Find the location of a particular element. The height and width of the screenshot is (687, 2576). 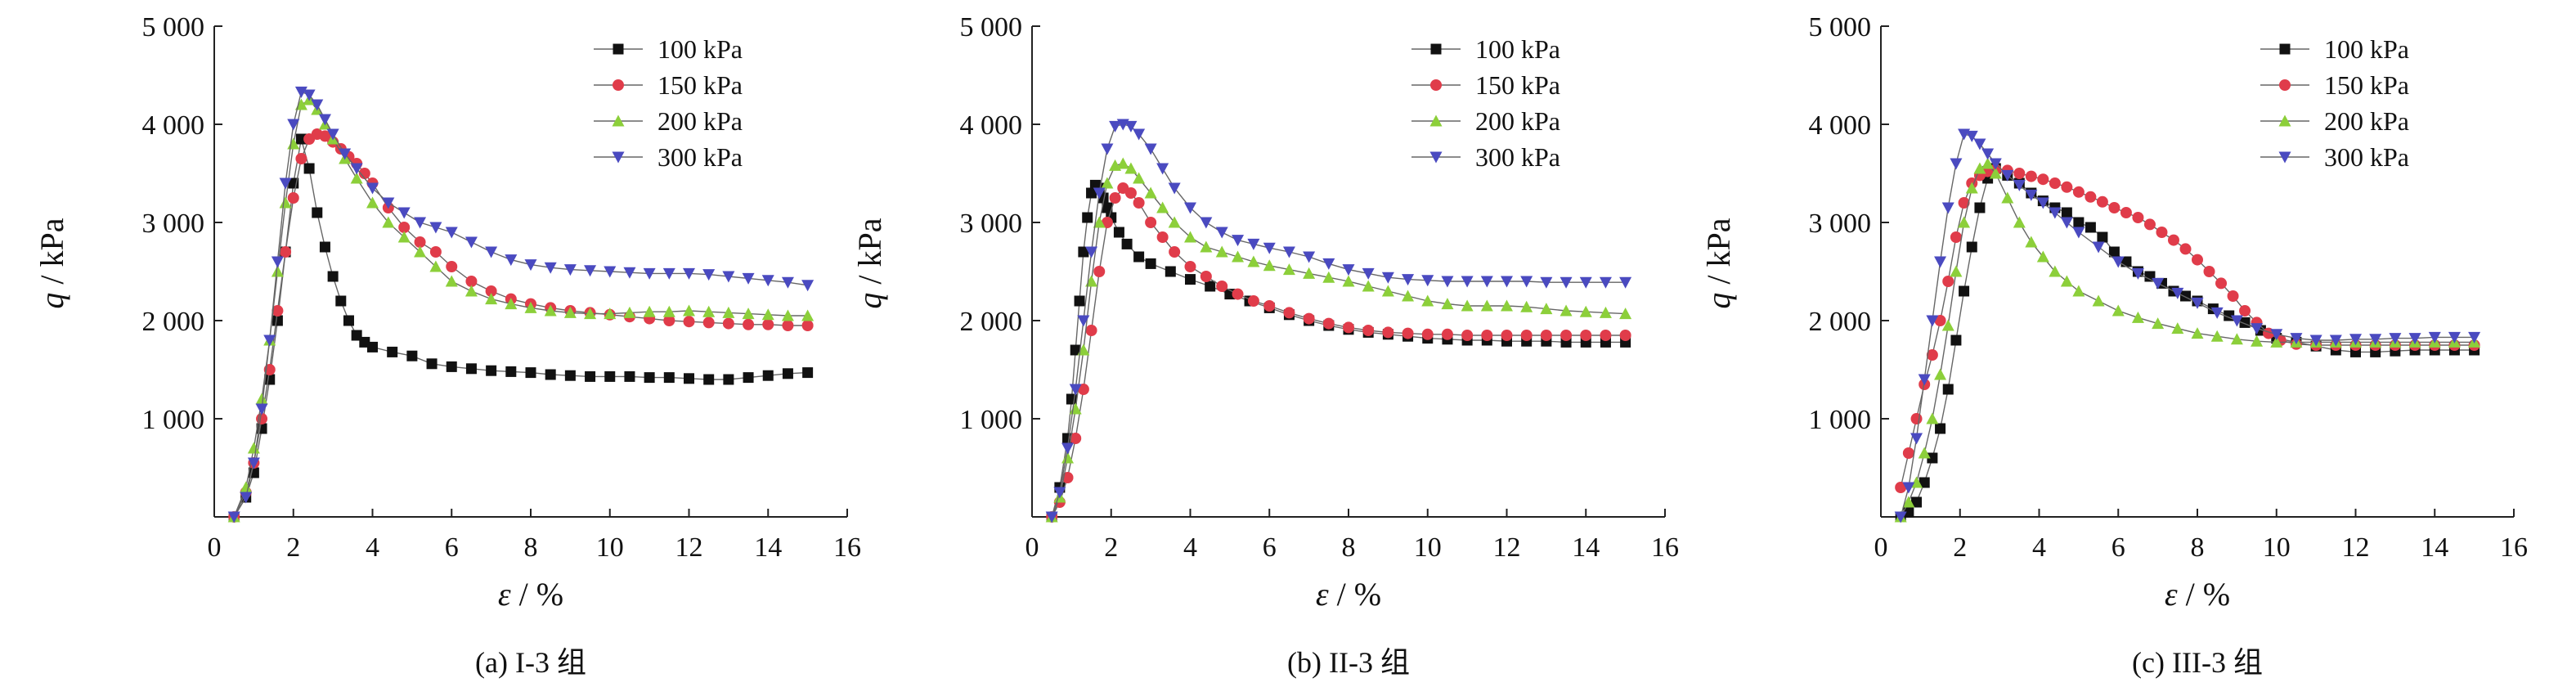

x-tick-label: 16 is located at coordinates (847, 547).